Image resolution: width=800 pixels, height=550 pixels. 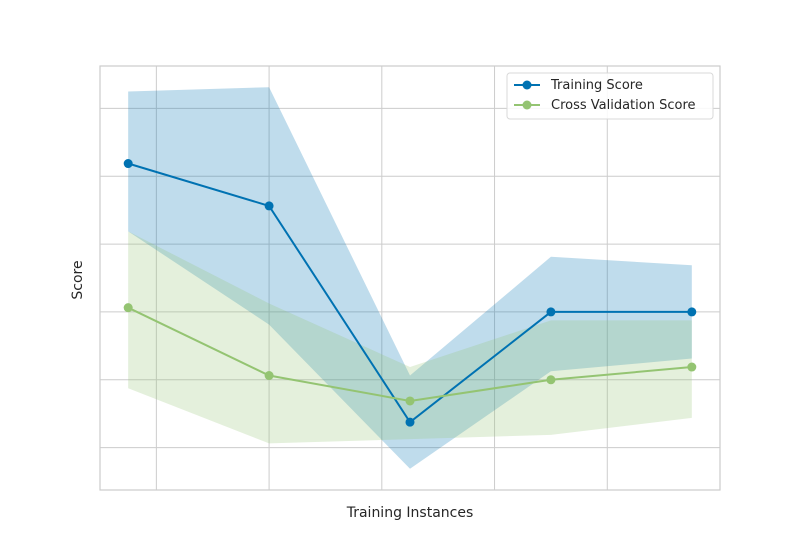 I want to click on legend-label-training: Training Score, so click(x=596, y=85).